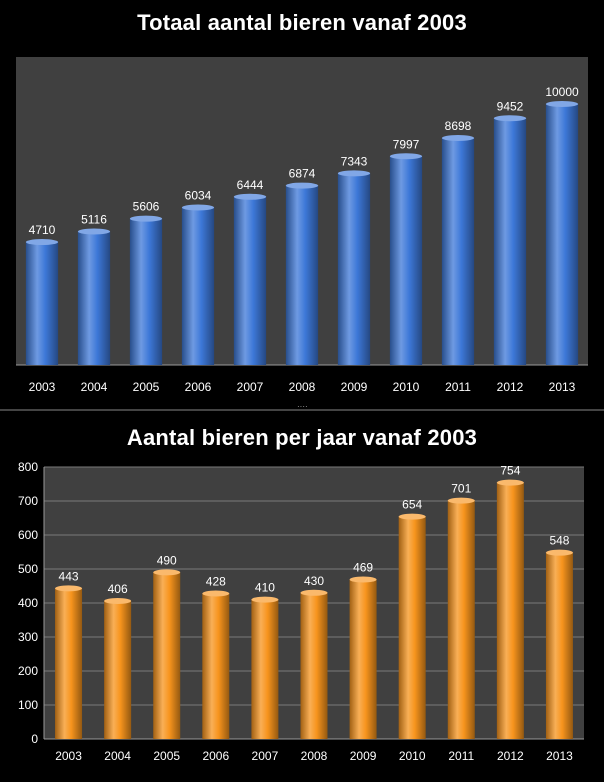 This screenshot has width=604, height=782. What do you see at coordinates (94, 219) in the screenshot?
I see `data-label: 5116` at bounding box center [94, 219].